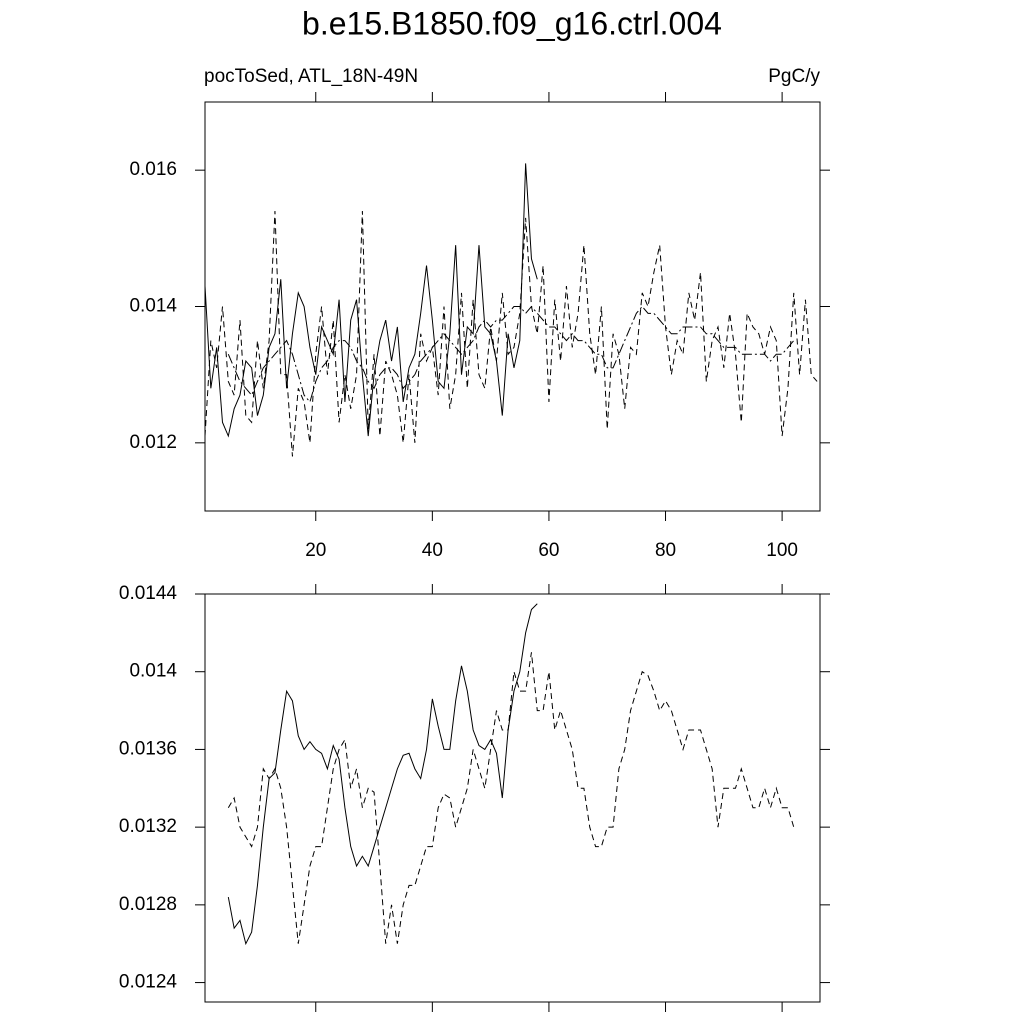 Image resolution: width=1024 pixels, height=1024 pixels. I want to click on x-tick-label: 100, so click(782, 550).